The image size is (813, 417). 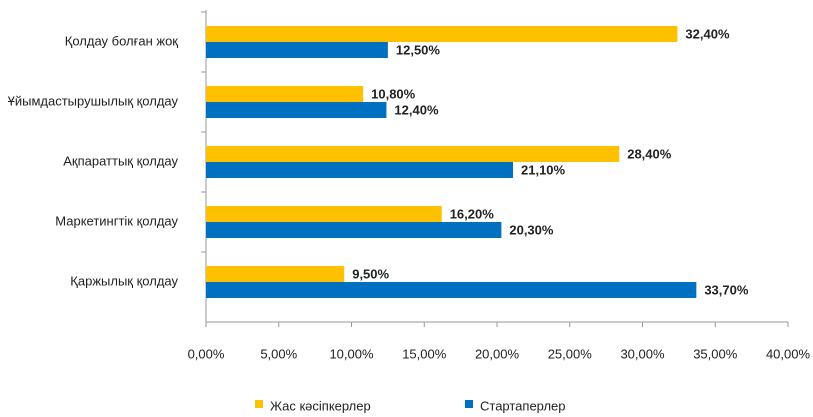 What do you see at coordinates (418, 49) in the screenshot?
I see `value-label: 12,50%` at bounding box center [418, 49].